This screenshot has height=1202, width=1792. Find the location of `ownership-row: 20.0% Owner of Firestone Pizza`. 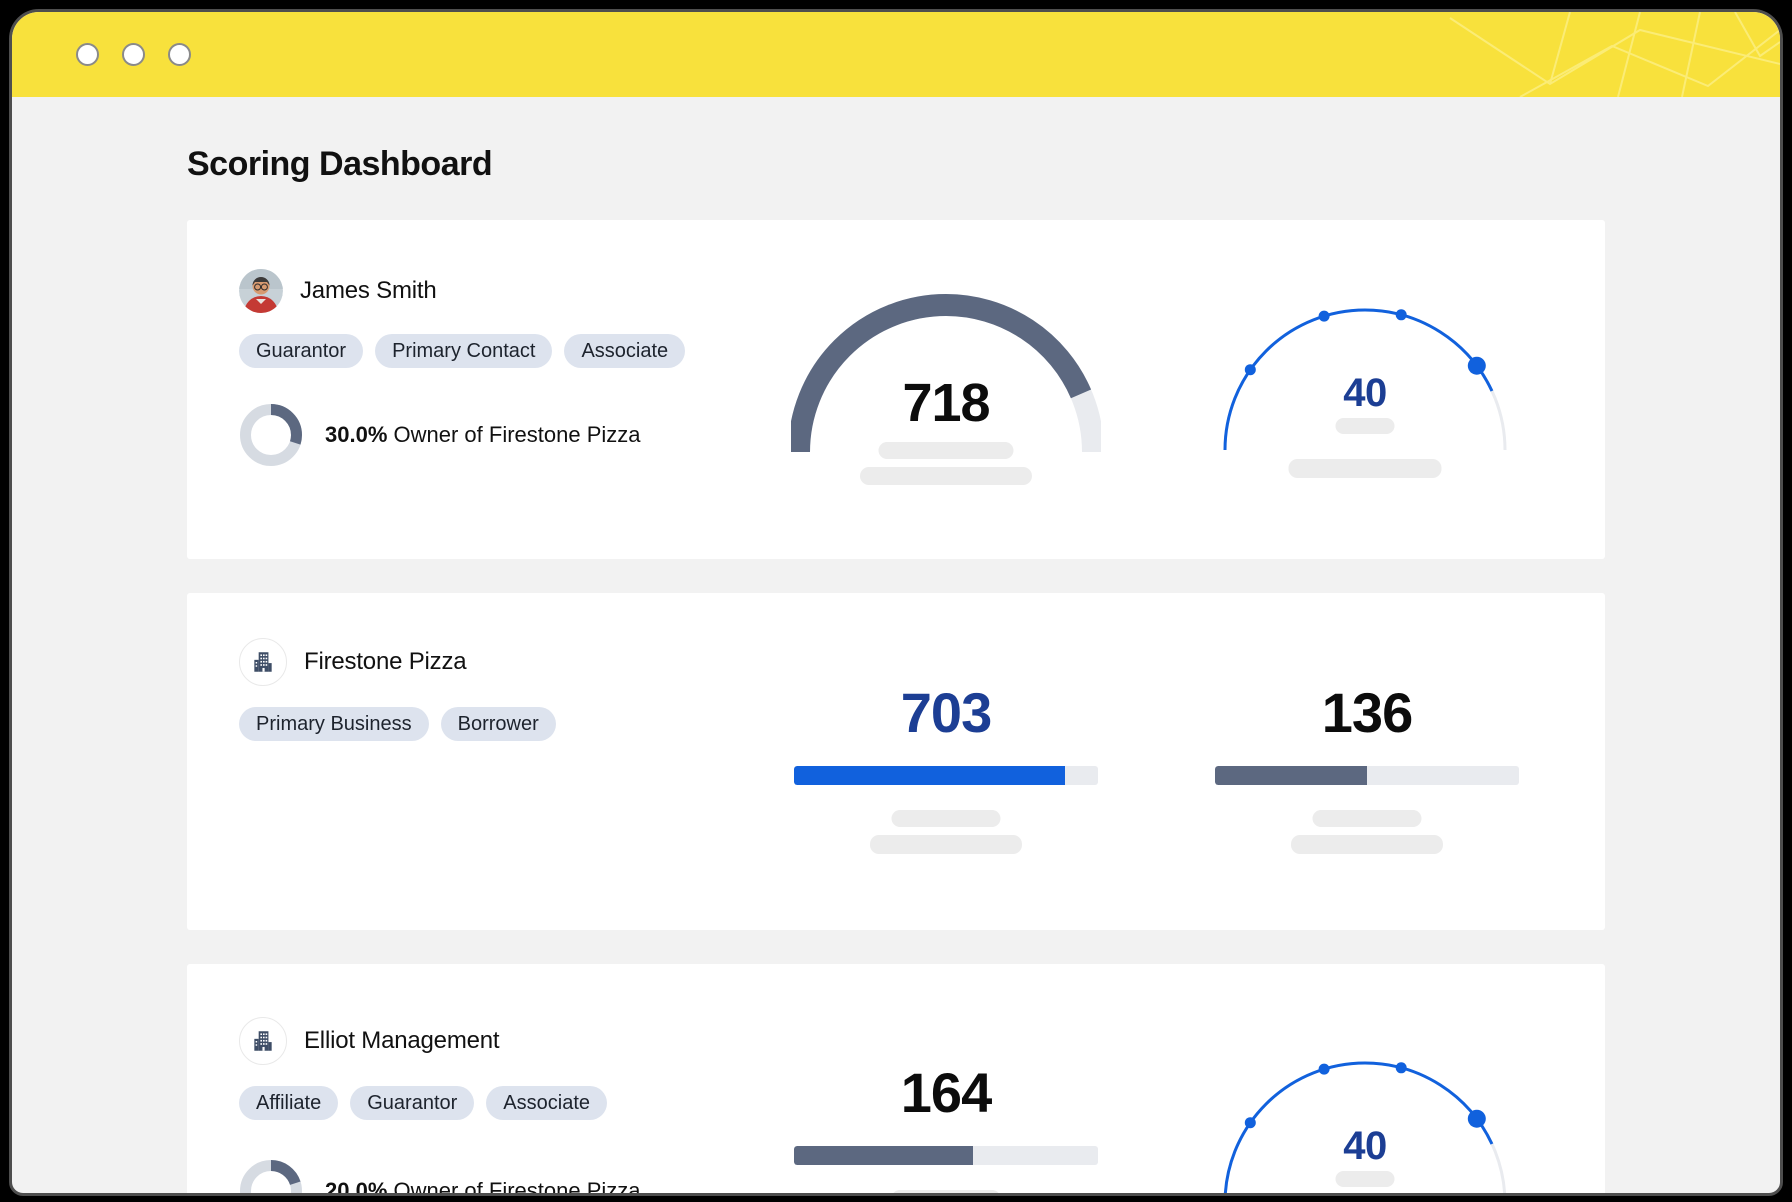

ownership-row: 20.0% Owner of Firestone Pizza is located at coordinates (922, 1176).